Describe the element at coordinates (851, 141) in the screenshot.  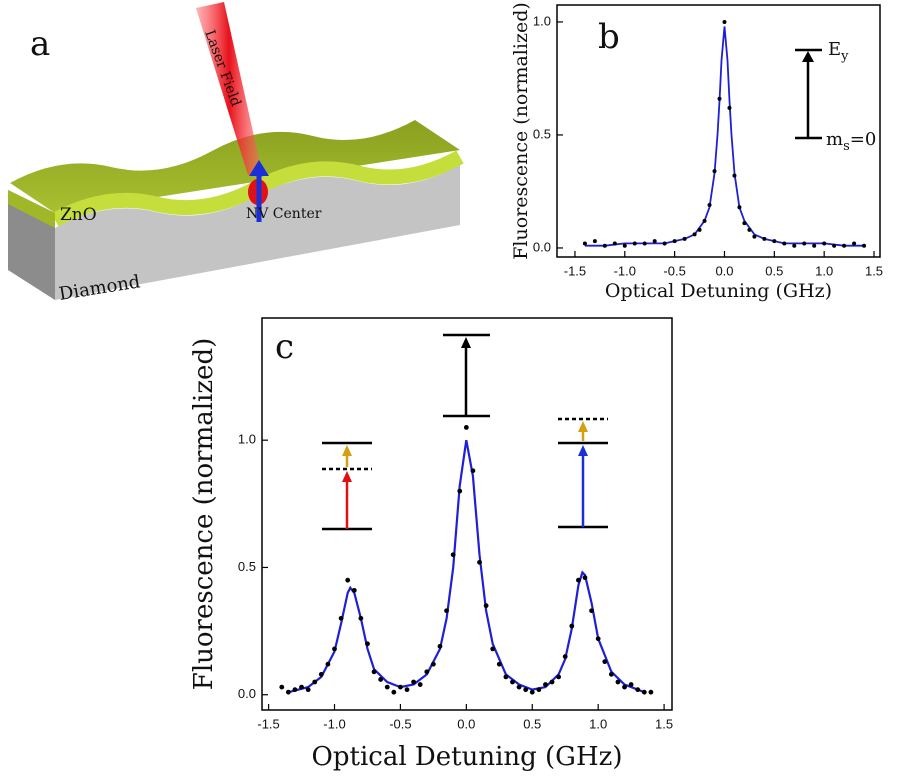
I see `lower-level-label: ms=0` at that location.